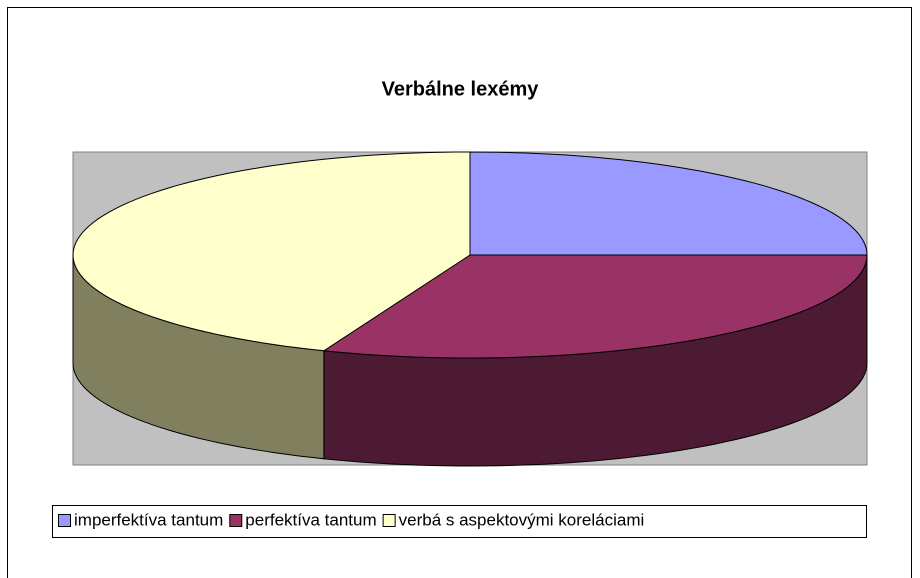 The width and height of the screenshot is (920, 578). Describe the element at coordinates (461, 89) in the screenshot. I see `chart-title: Verbálne lexémy` at that location.